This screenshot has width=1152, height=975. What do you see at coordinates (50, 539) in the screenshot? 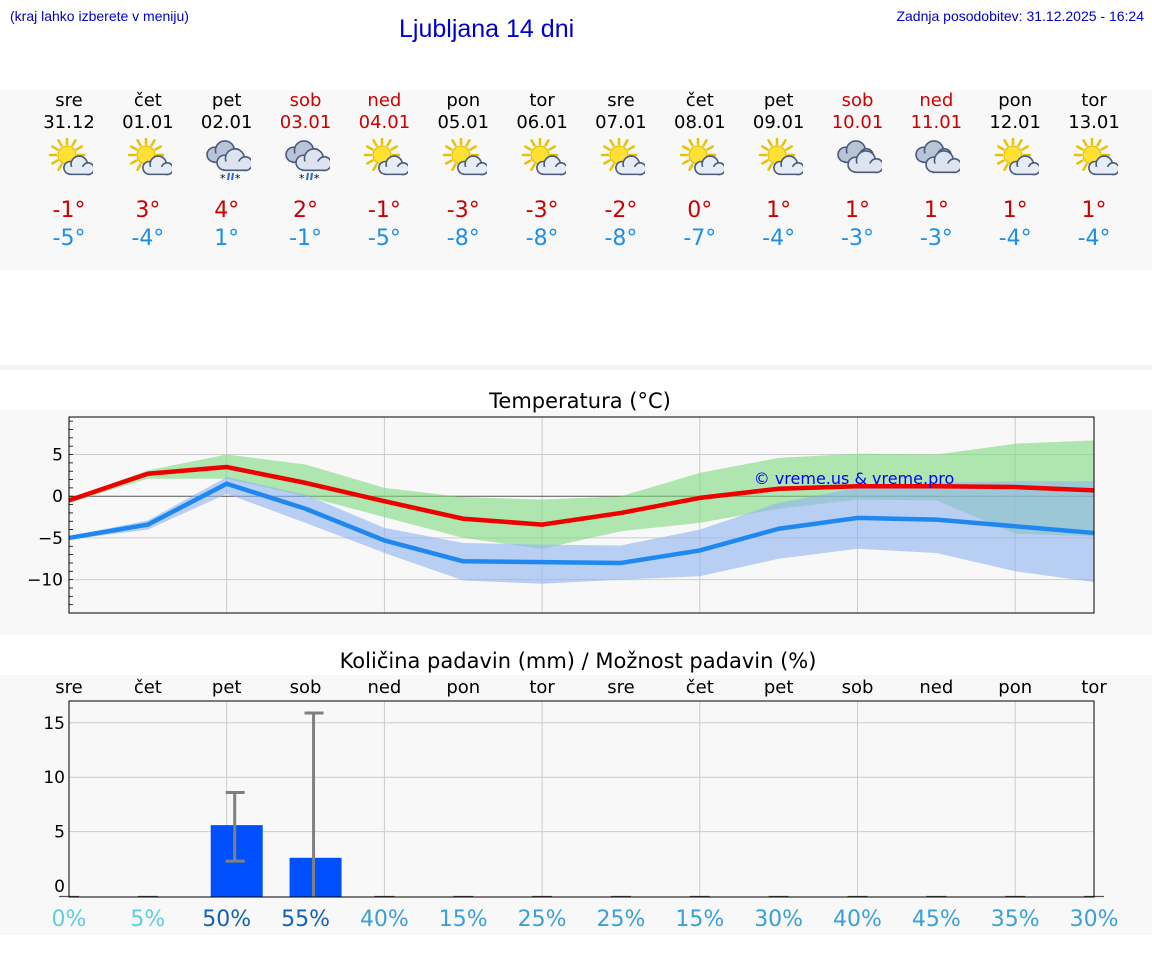
I see `temp-tick-label: −5` at bounding box center [50, 539].